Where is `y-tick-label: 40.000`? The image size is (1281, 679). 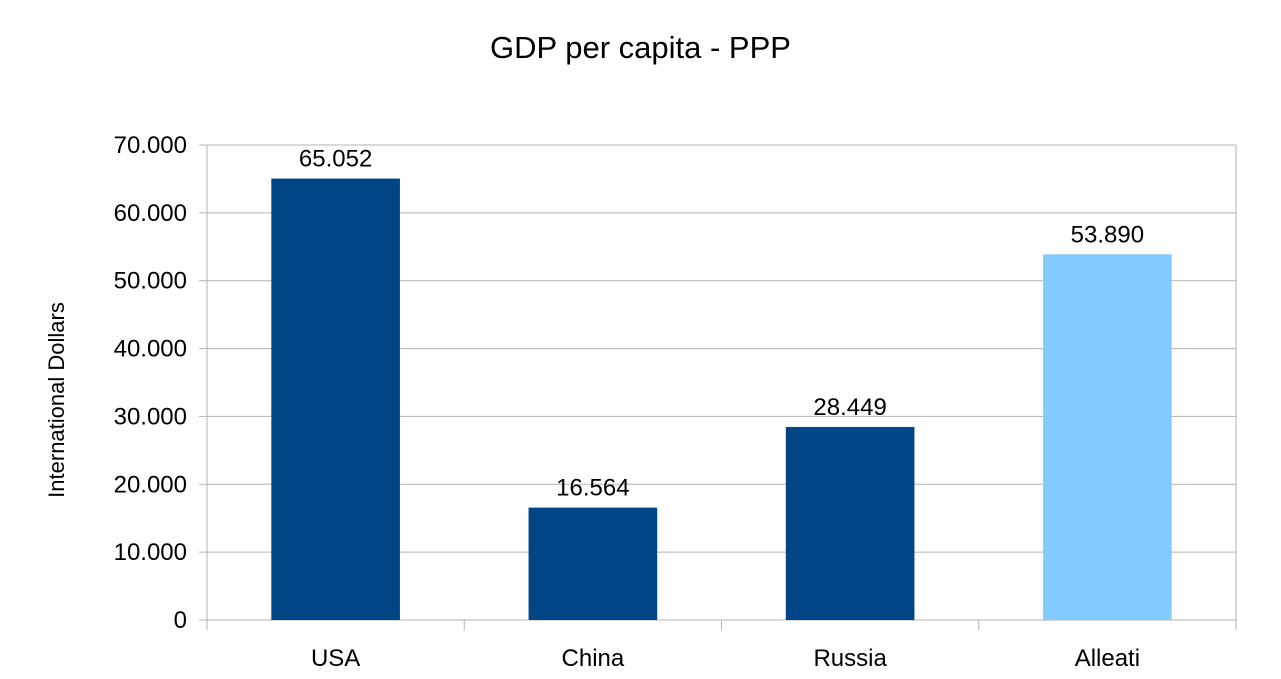 y-tick-label: 40.000 is located at coordinates (150, 349).